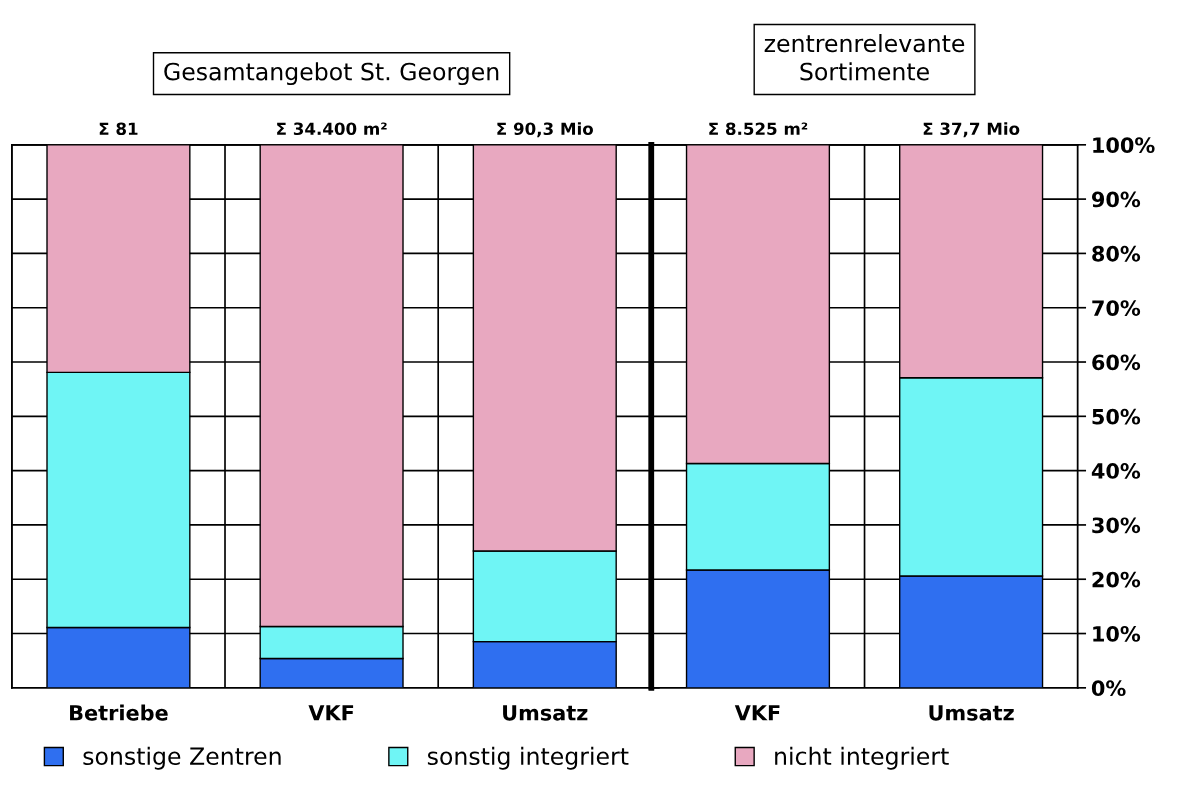 The image size is (1183, 787). What do you see at coordinates (1116, 253) in the screenshot?
I see `y-tick-label: 80%` at bounding box center [1116, 253].